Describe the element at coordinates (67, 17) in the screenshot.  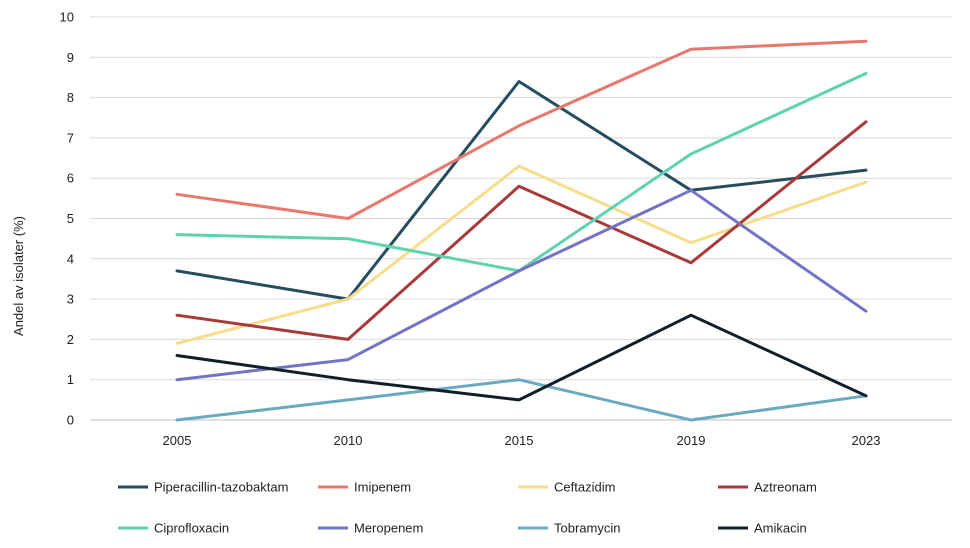
I see `y-tick-label: 10` at that location.